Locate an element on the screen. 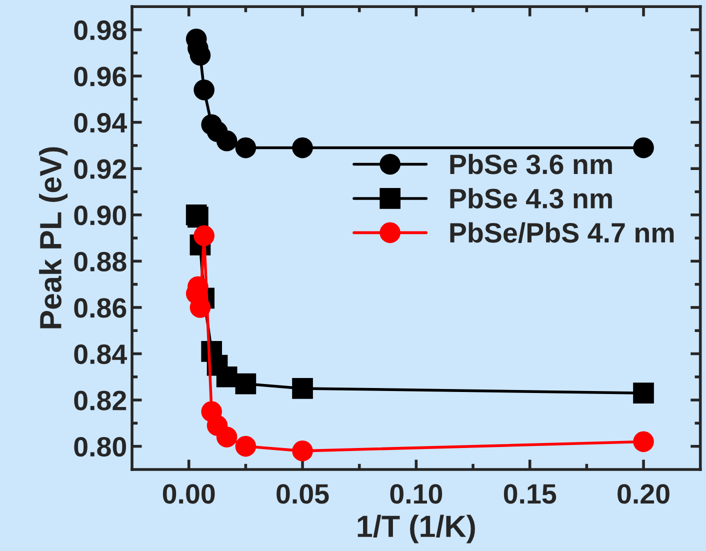  y-tick-label: 0.88 is located at coordinates (100, 262).